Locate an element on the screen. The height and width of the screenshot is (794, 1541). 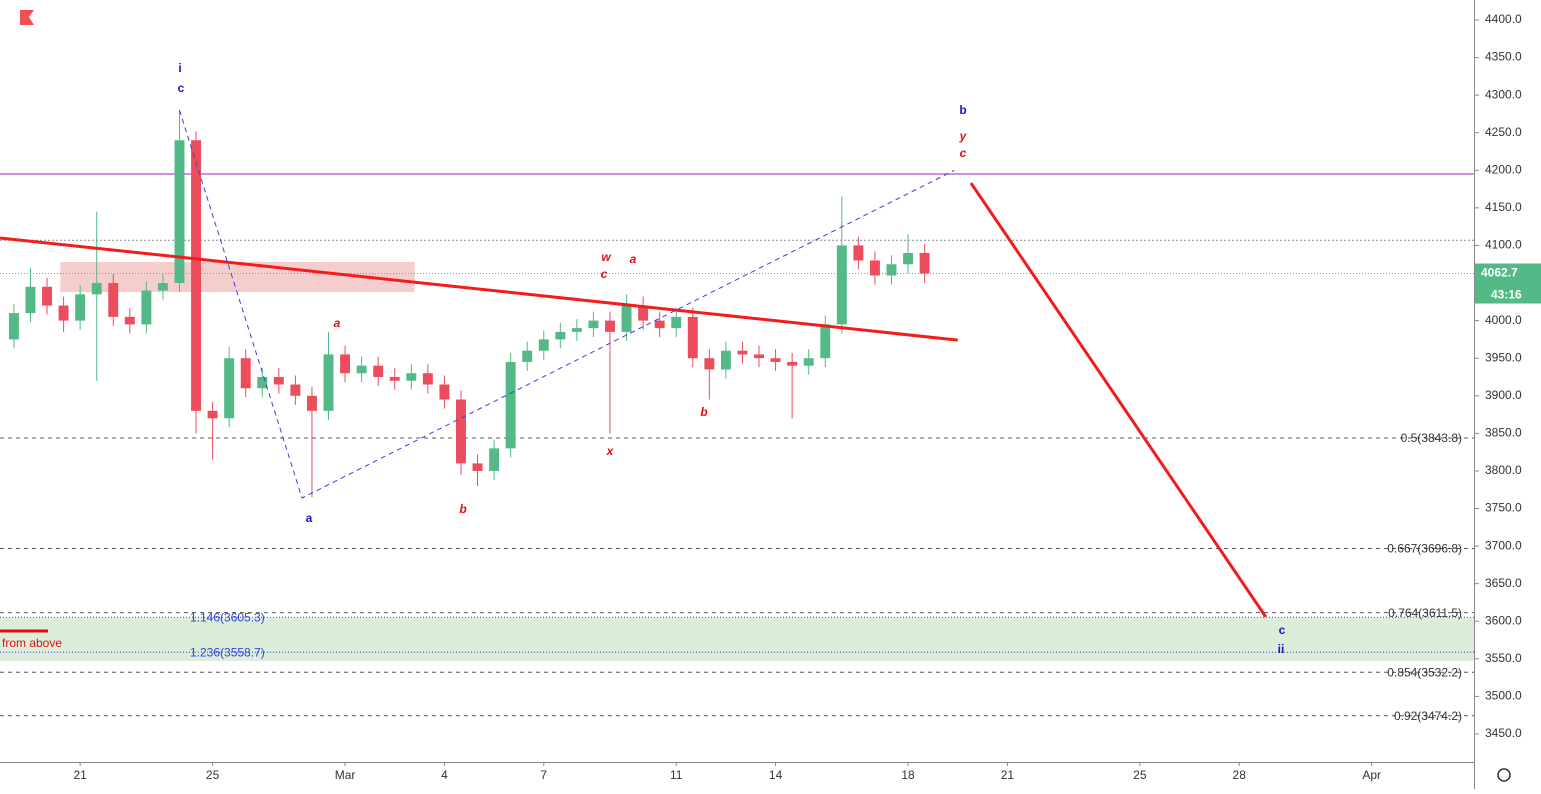
y-tick-label: 3850.0 is located at coordinates (1503, 433).